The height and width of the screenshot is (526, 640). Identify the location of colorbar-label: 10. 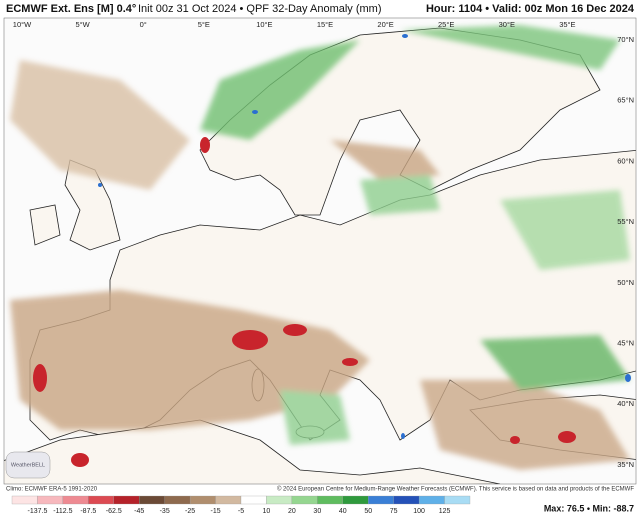
(267, 511).